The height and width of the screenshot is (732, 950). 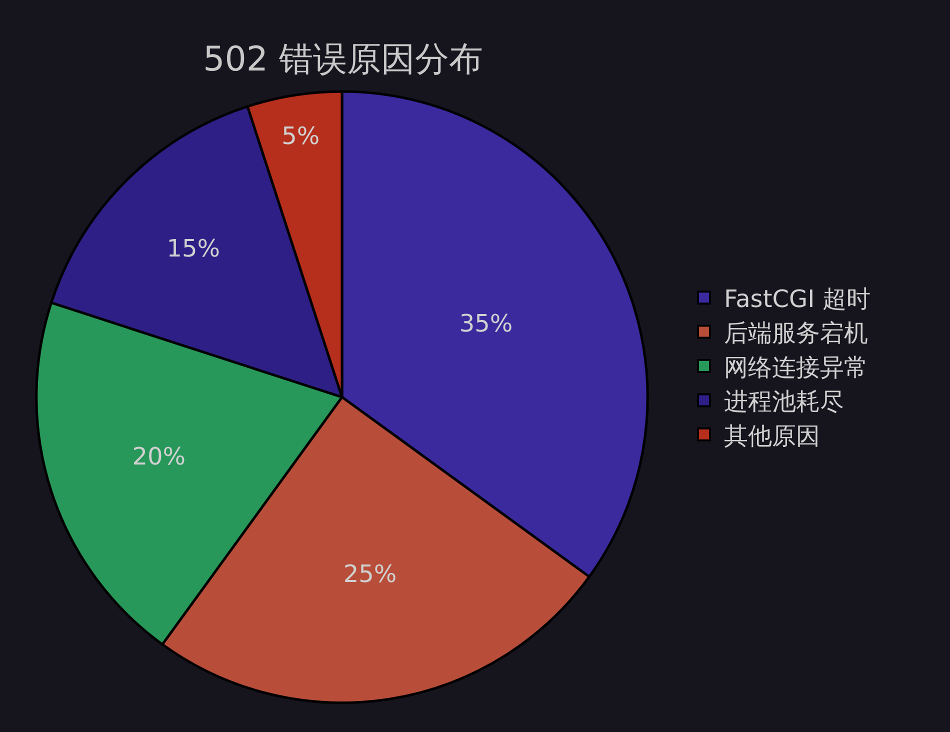 What do you see at coordinates (343, 59) in the screenshot?
I see `chart-title: 502 错误原因分布` at bounding box center [343, 59].